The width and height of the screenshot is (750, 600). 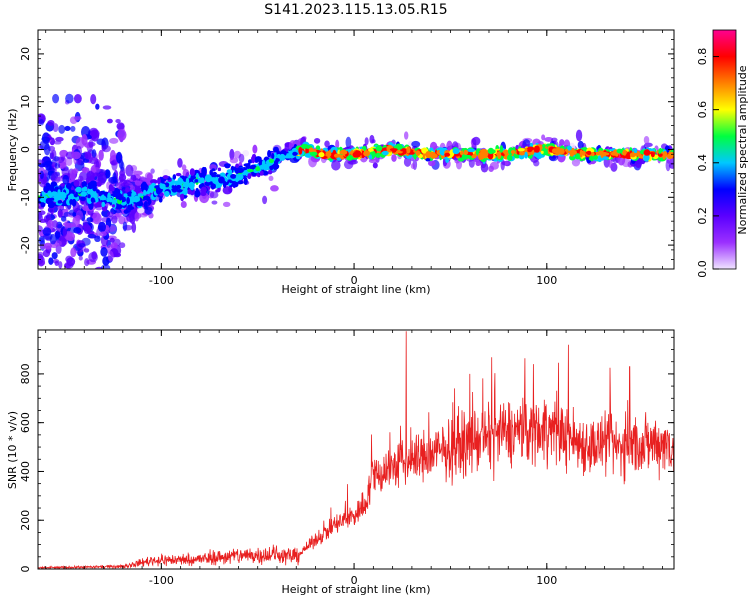 What do you see at coordinates (724, 149) in the screenshot?
I see `colorbar-gradient` at bounding box center [724, 149].